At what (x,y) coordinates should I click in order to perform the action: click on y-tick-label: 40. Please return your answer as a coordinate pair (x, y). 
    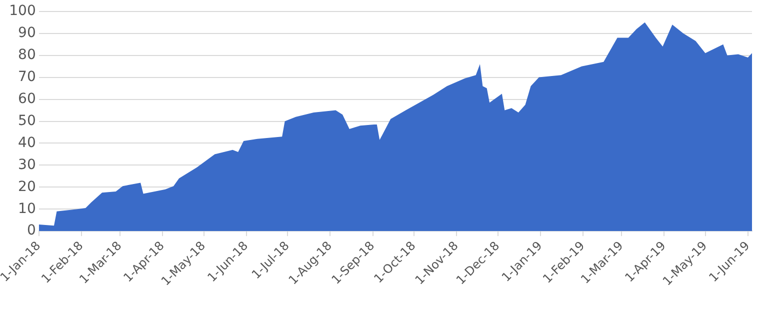
    Looking at the image, I should click on (27, 142).